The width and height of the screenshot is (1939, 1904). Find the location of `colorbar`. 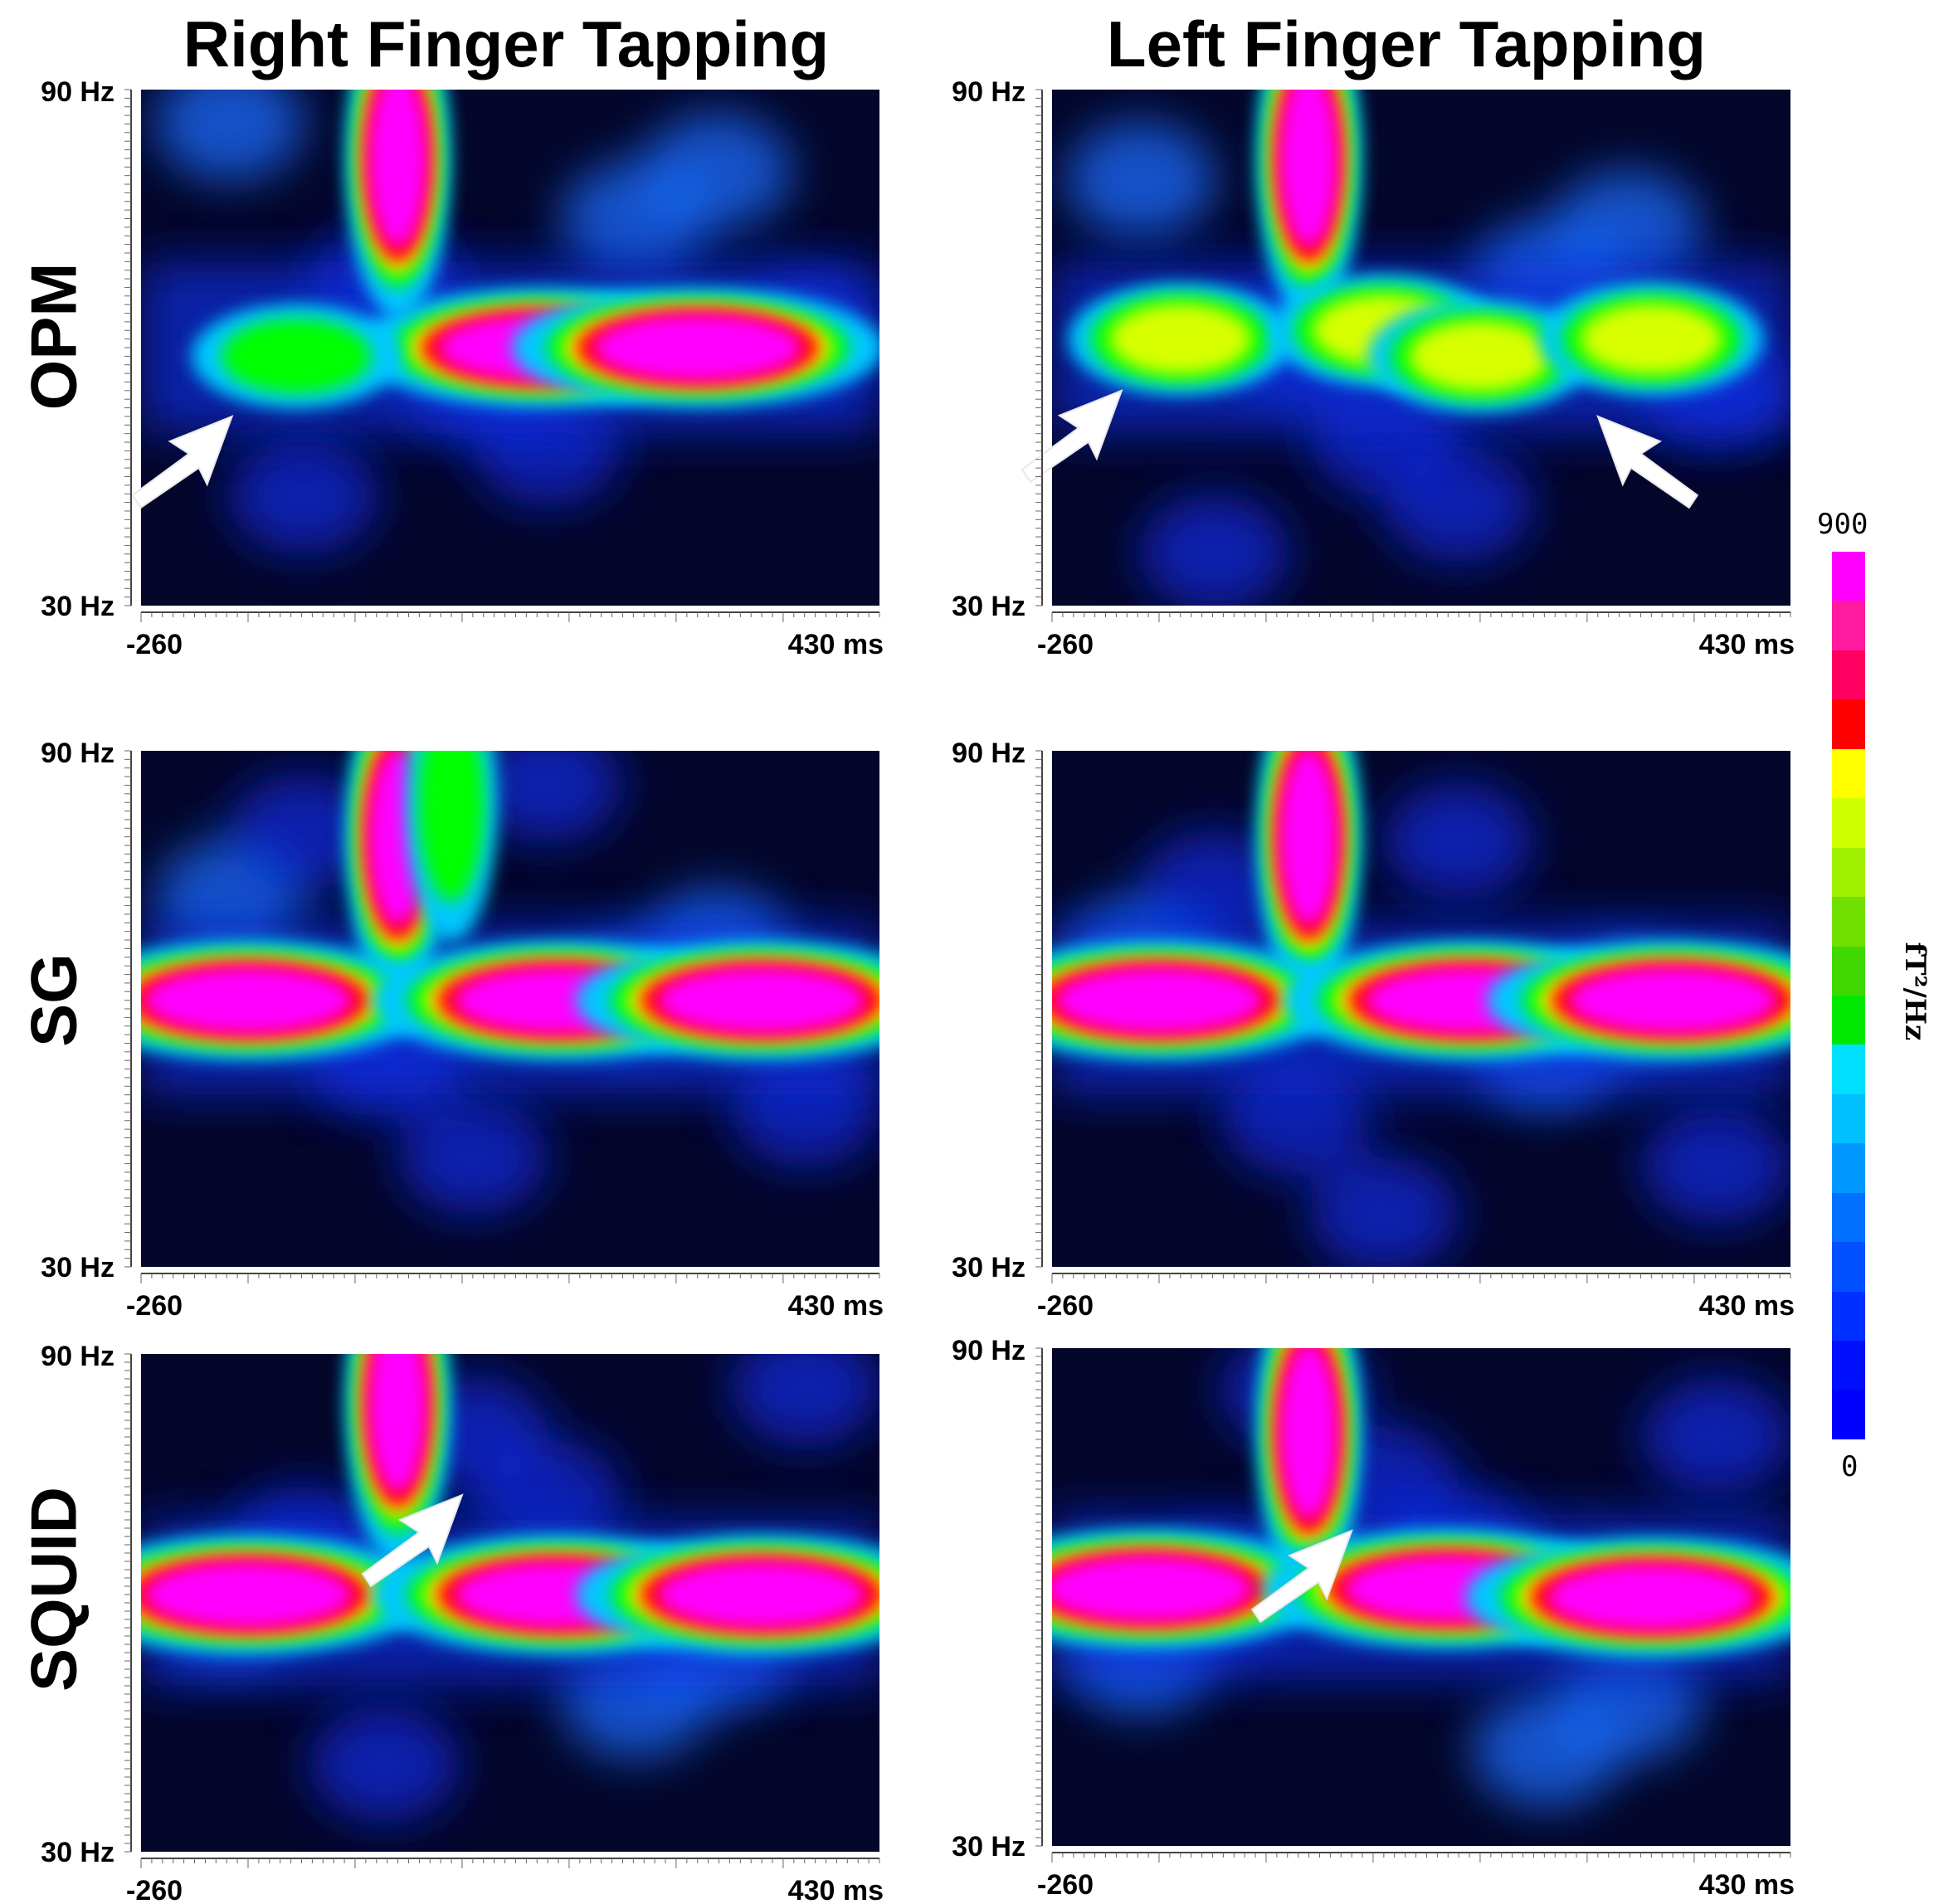

colorbar is located at coordinates (1848, 995).